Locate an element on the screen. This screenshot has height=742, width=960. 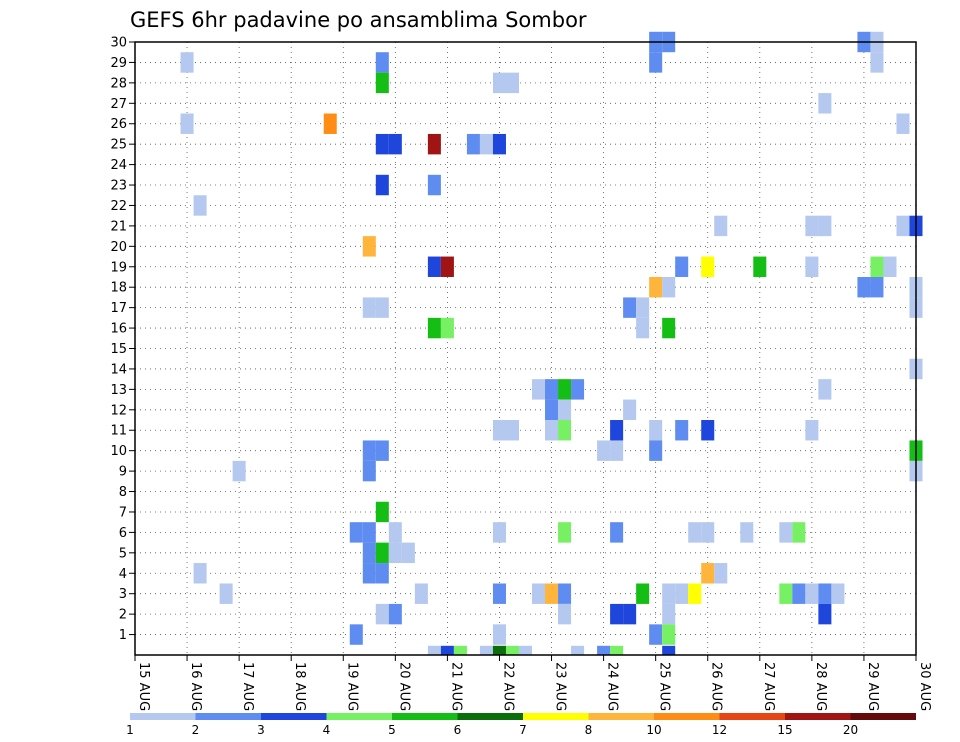
y-tick-label: 20 is located at coordinates (118, 247).